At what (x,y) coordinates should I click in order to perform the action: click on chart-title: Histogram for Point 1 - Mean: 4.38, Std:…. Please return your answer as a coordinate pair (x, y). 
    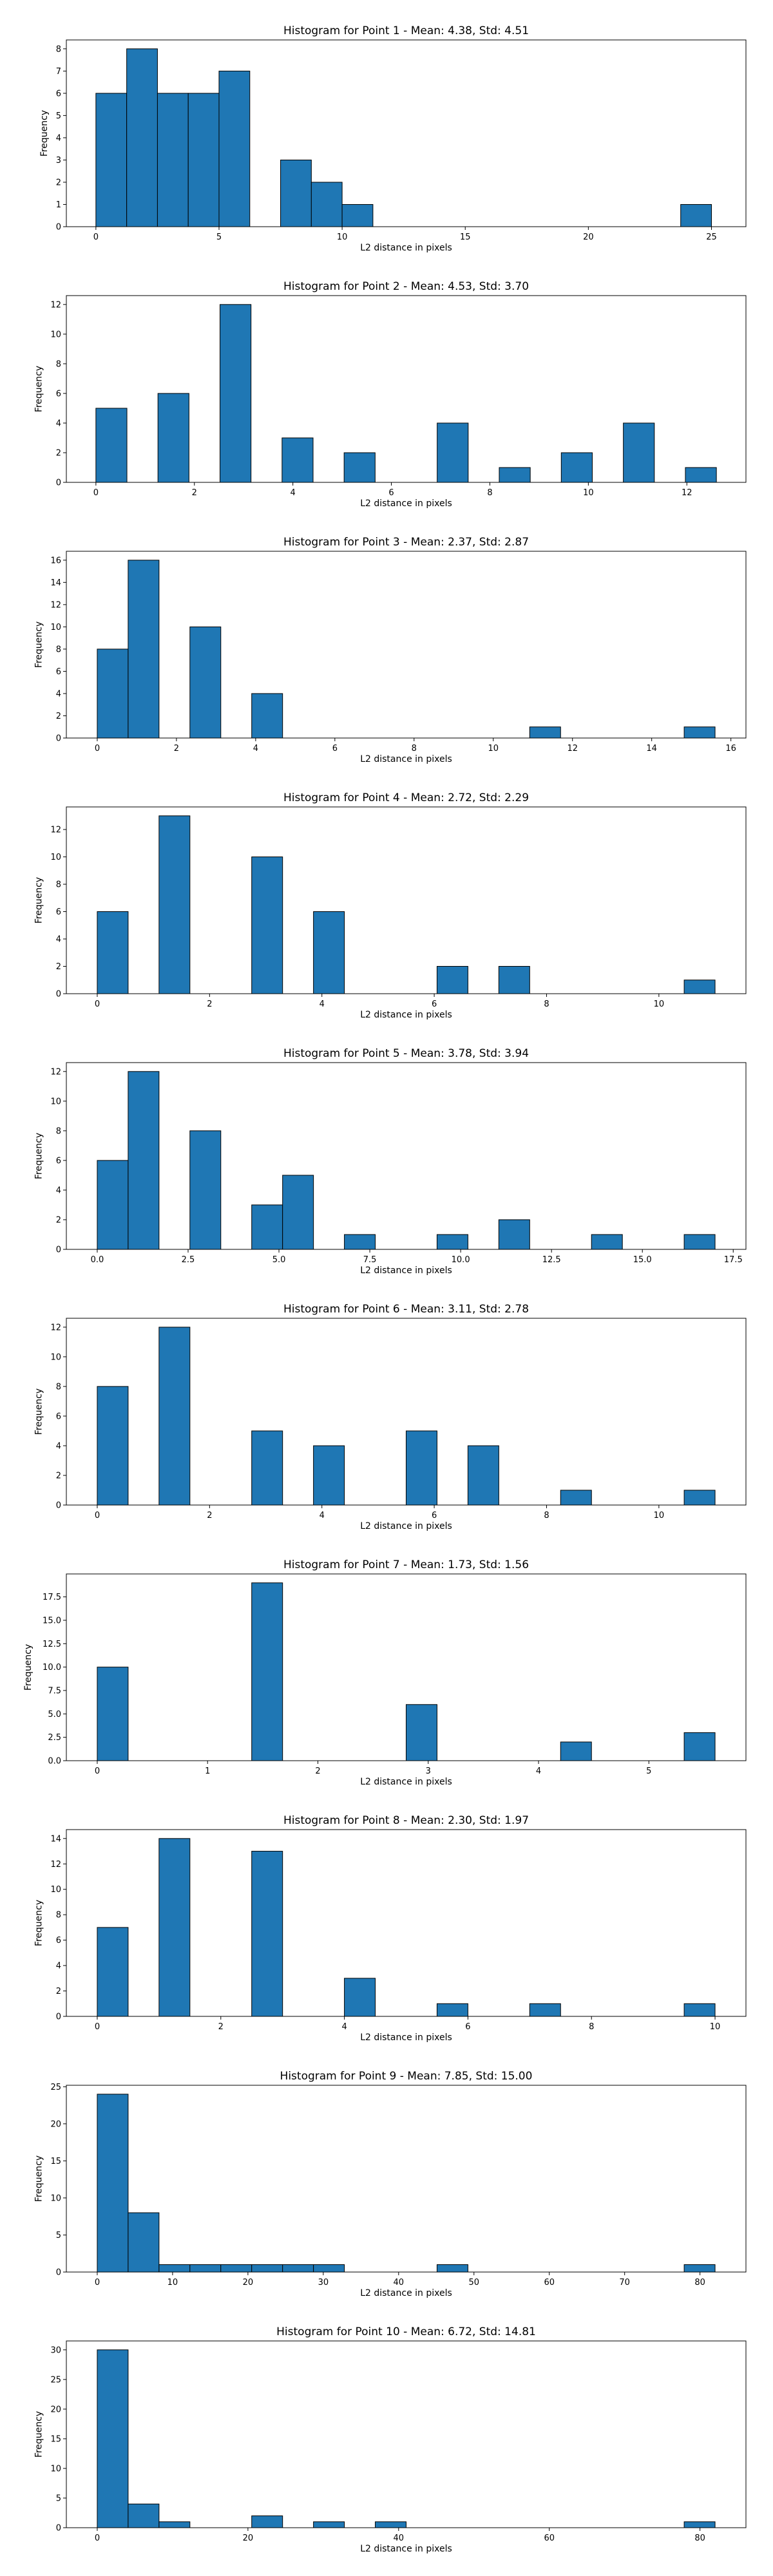
    Looking at the image, I should click on (406, 30).